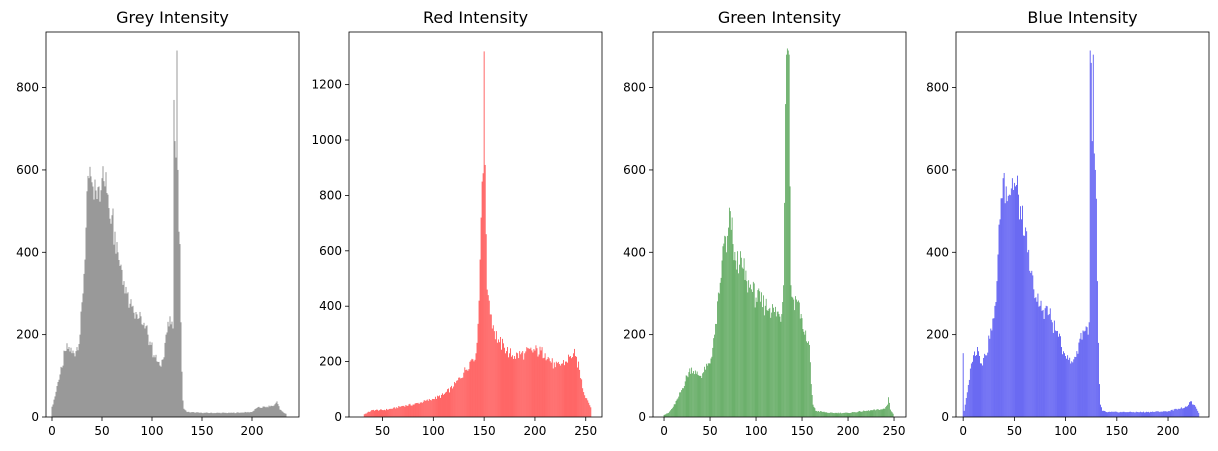  What do you see at coordinates (252, 431) in the screenshot?
I see `x-tick-label: 200` at bounding box center [252, 431].